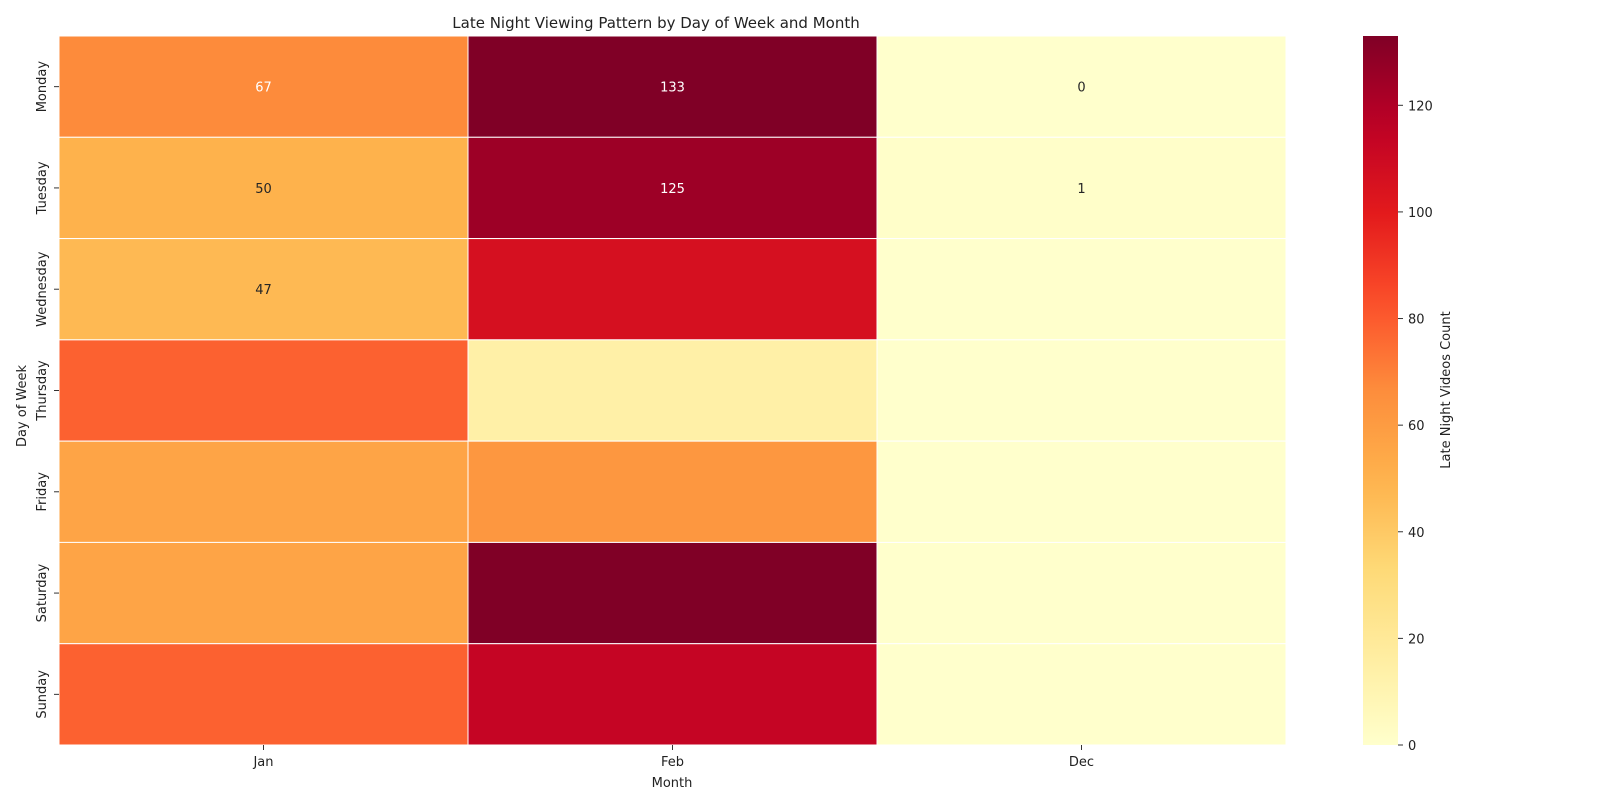 This screenshot has width=1600, height=800. Describe the element at coordinates (42, 87) in the screenshot. I see `y-tick-label: Monday` at that location.